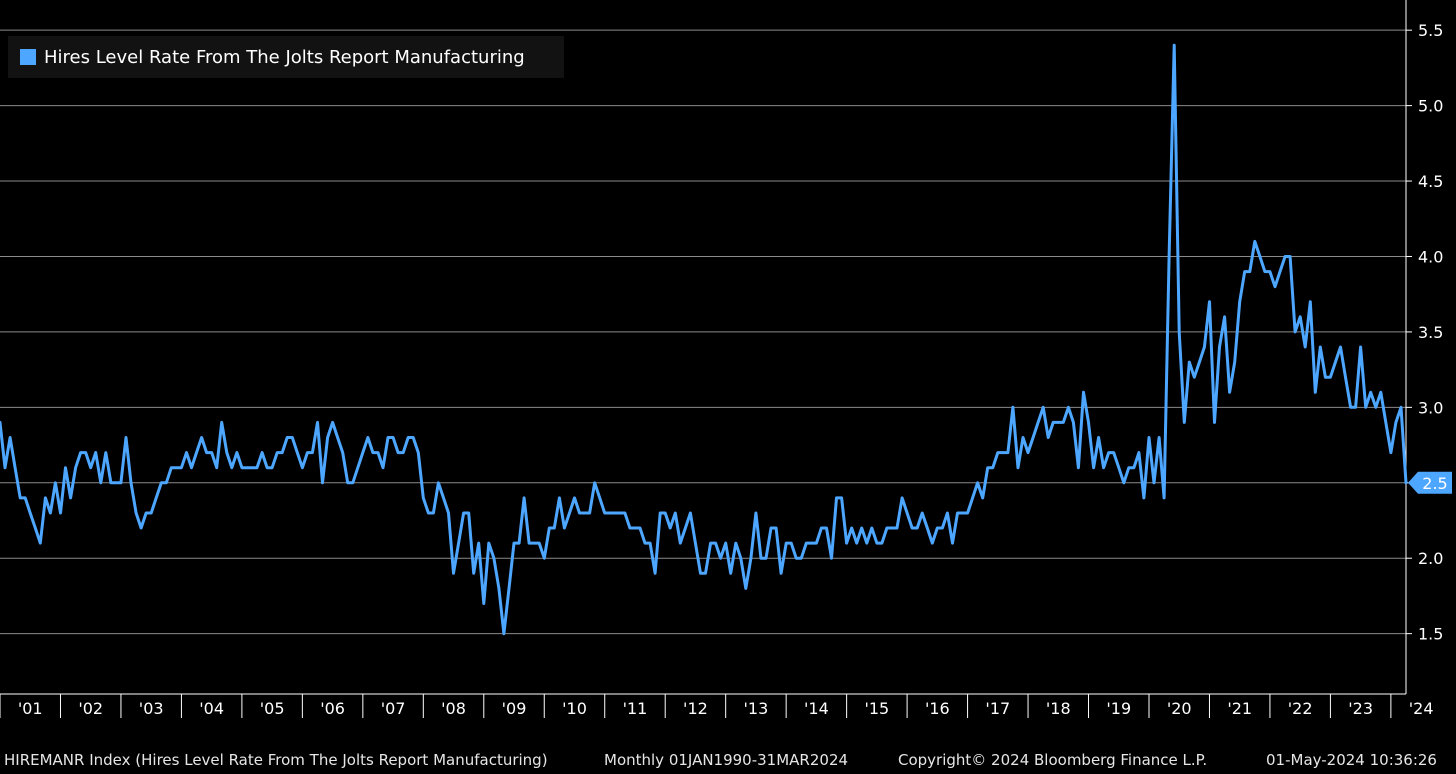  Describe the element at coordinates (876, 708) in the screenshot. I see `x-tick-label: '15` at that location.